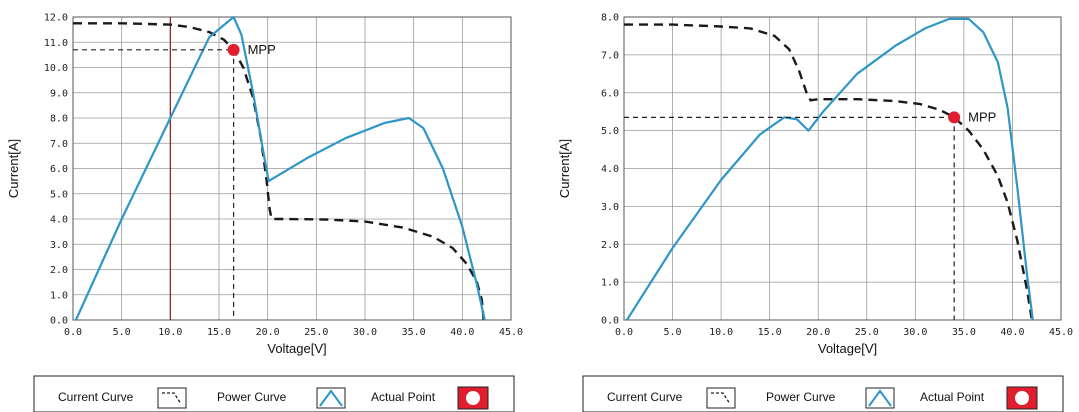 The image size is (1079, 412). I want to click on y-tick-label: 9.0, so click(59, 93).